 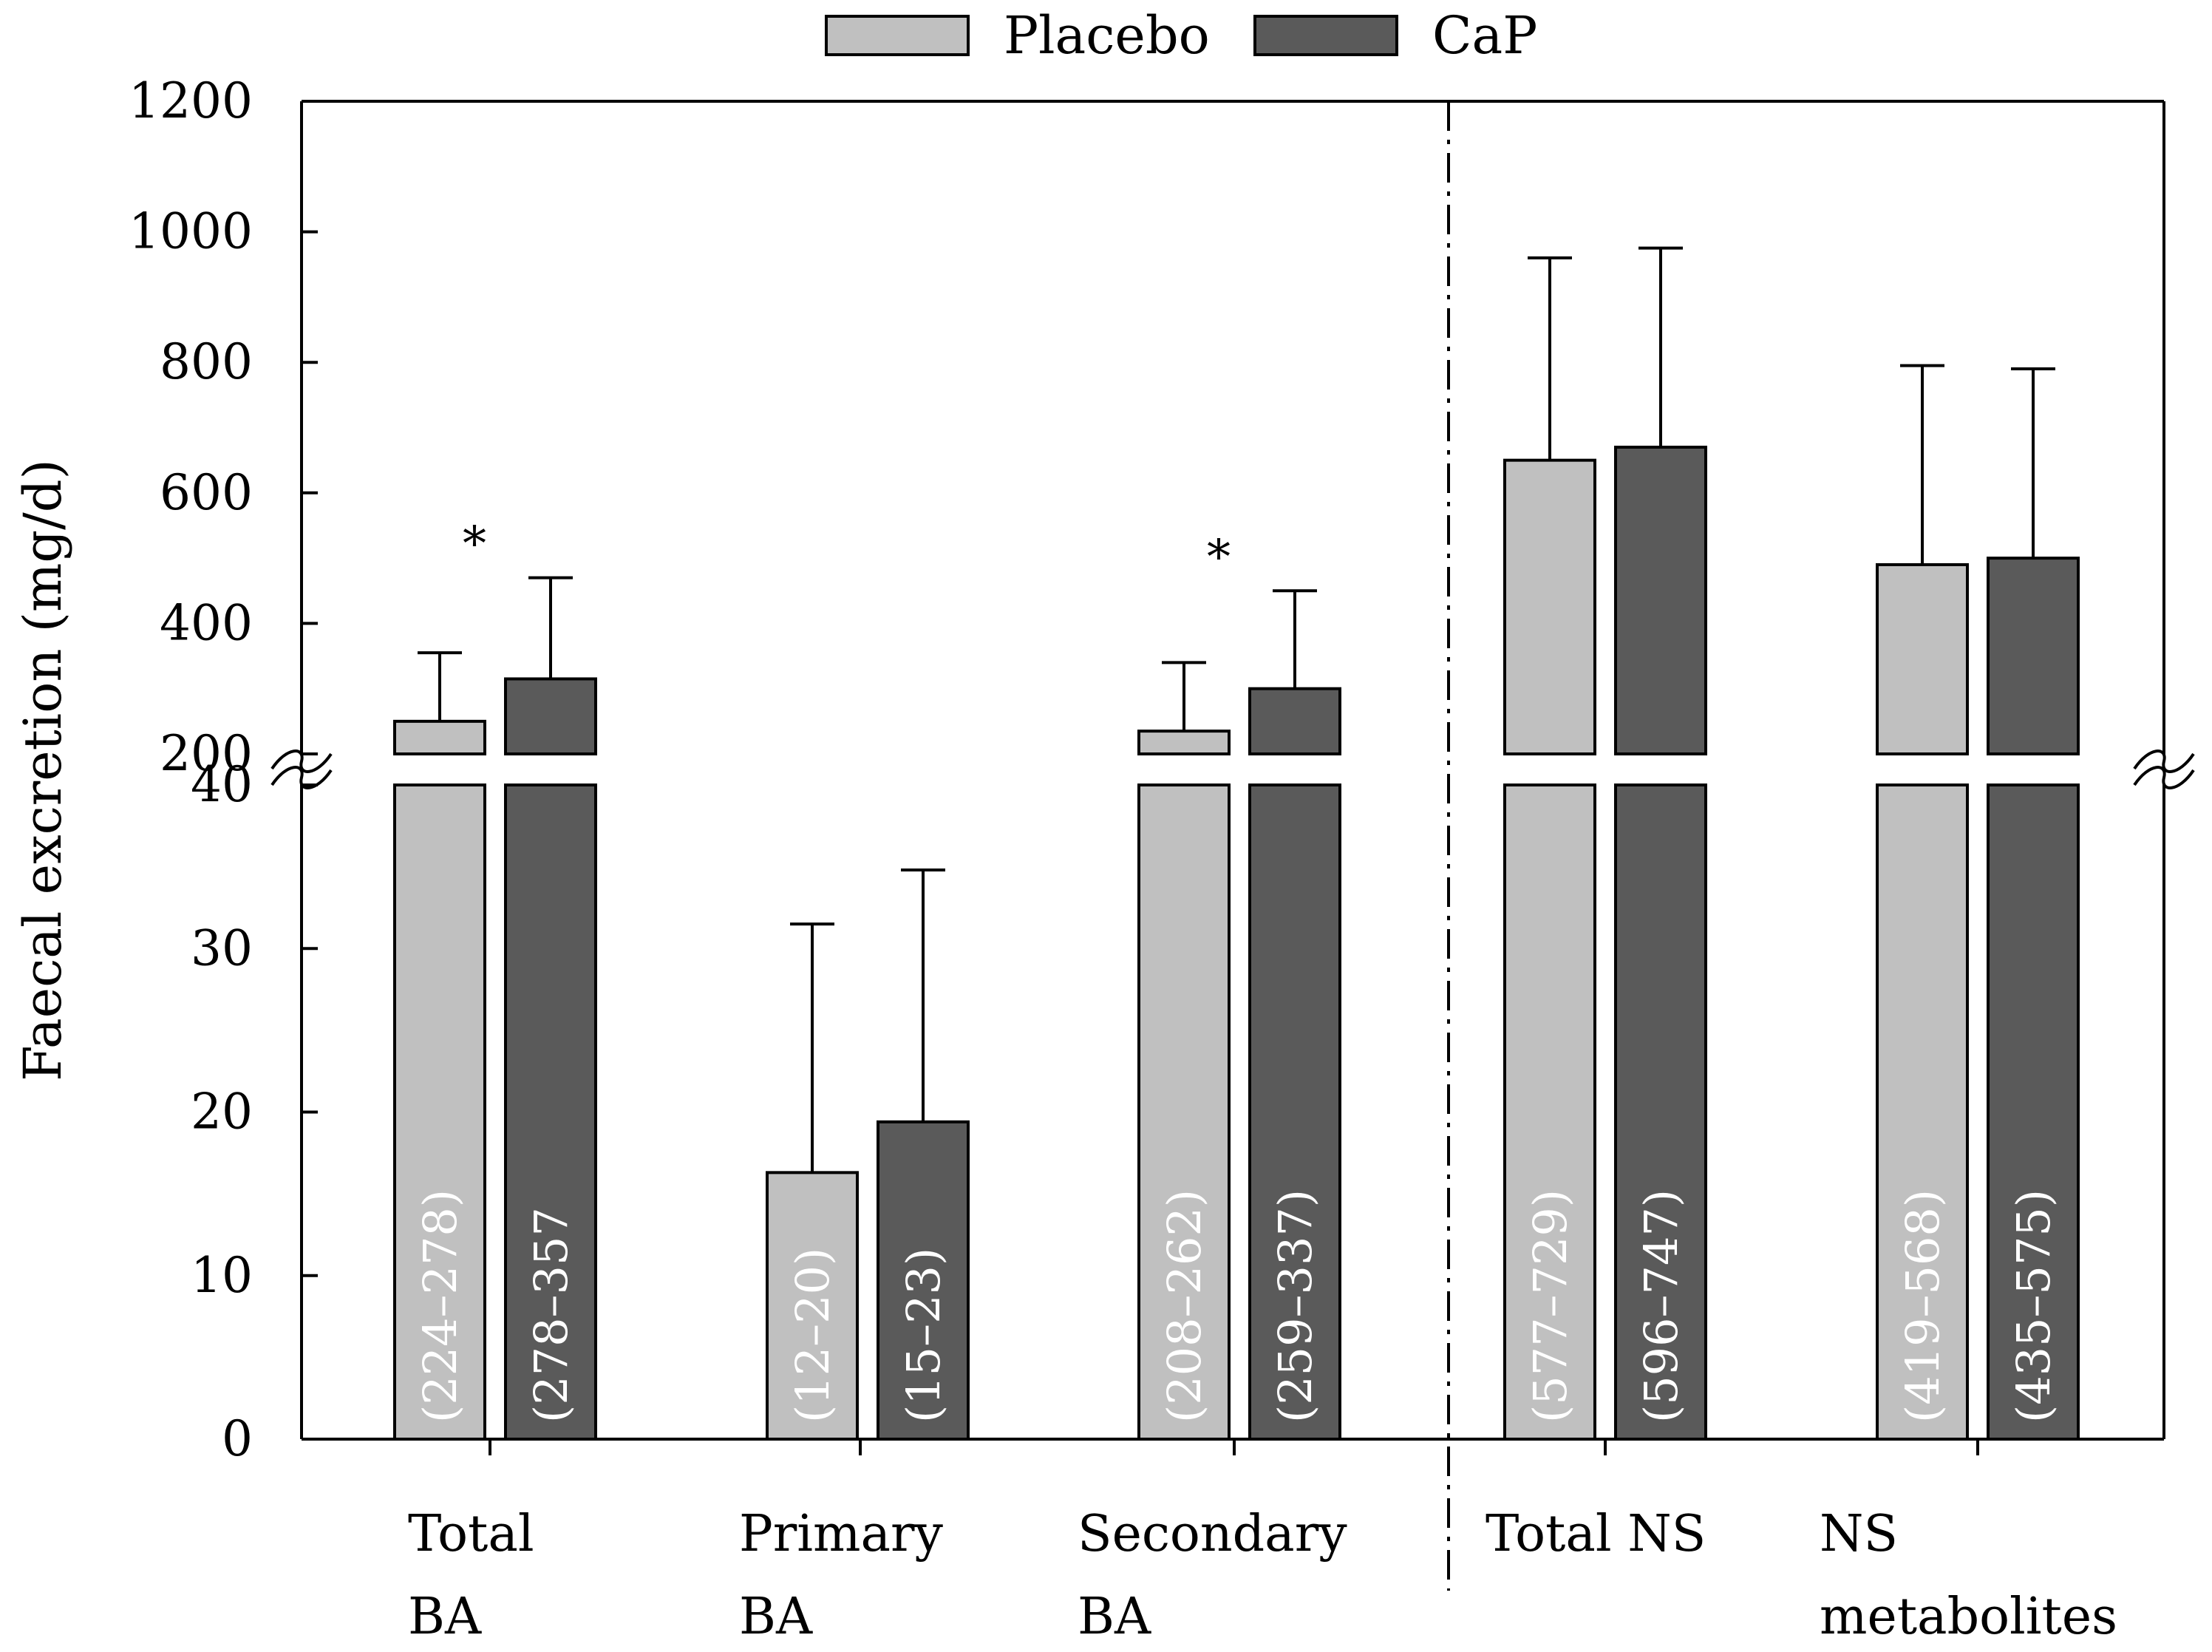 What do you see at coordinates (206, 493) in the screenshot?
I see `y-tick-label: 600` at bounding box center [206, 493].